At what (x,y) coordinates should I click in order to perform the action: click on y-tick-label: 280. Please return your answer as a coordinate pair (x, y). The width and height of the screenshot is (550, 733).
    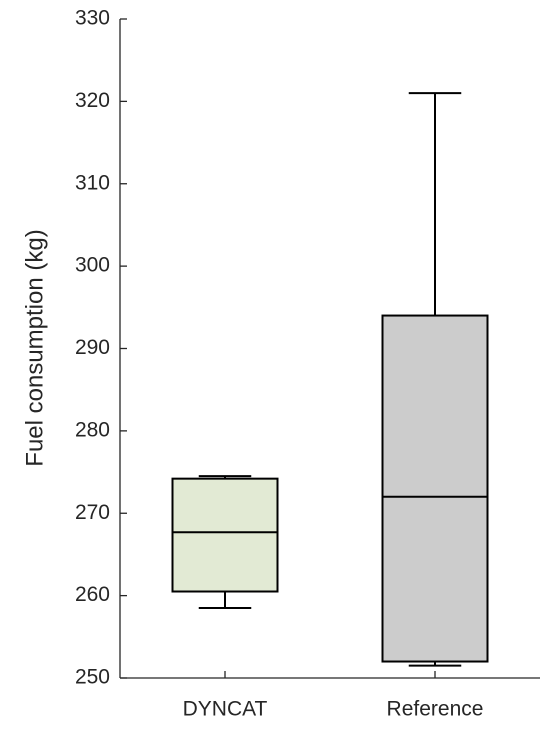
    Looking at the image, I should click on (92, 429).